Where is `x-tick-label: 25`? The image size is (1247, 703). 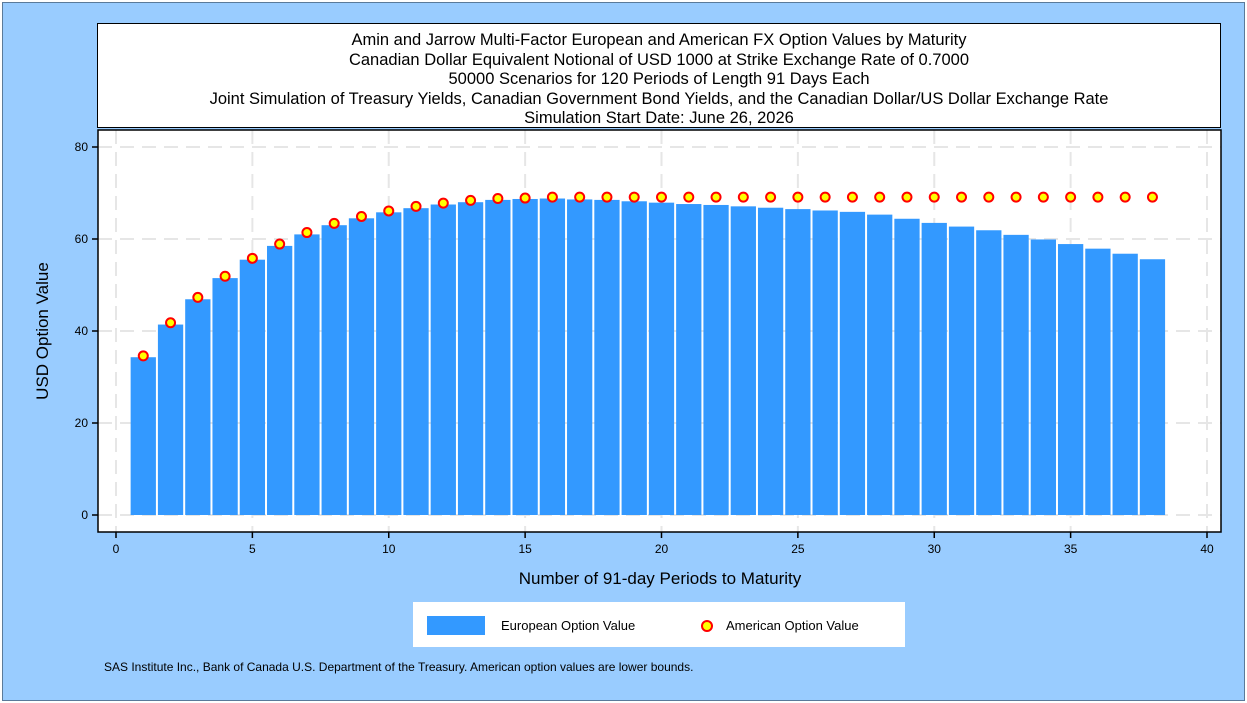
x-tick-label: 25 is located at coordinates (798, 549).